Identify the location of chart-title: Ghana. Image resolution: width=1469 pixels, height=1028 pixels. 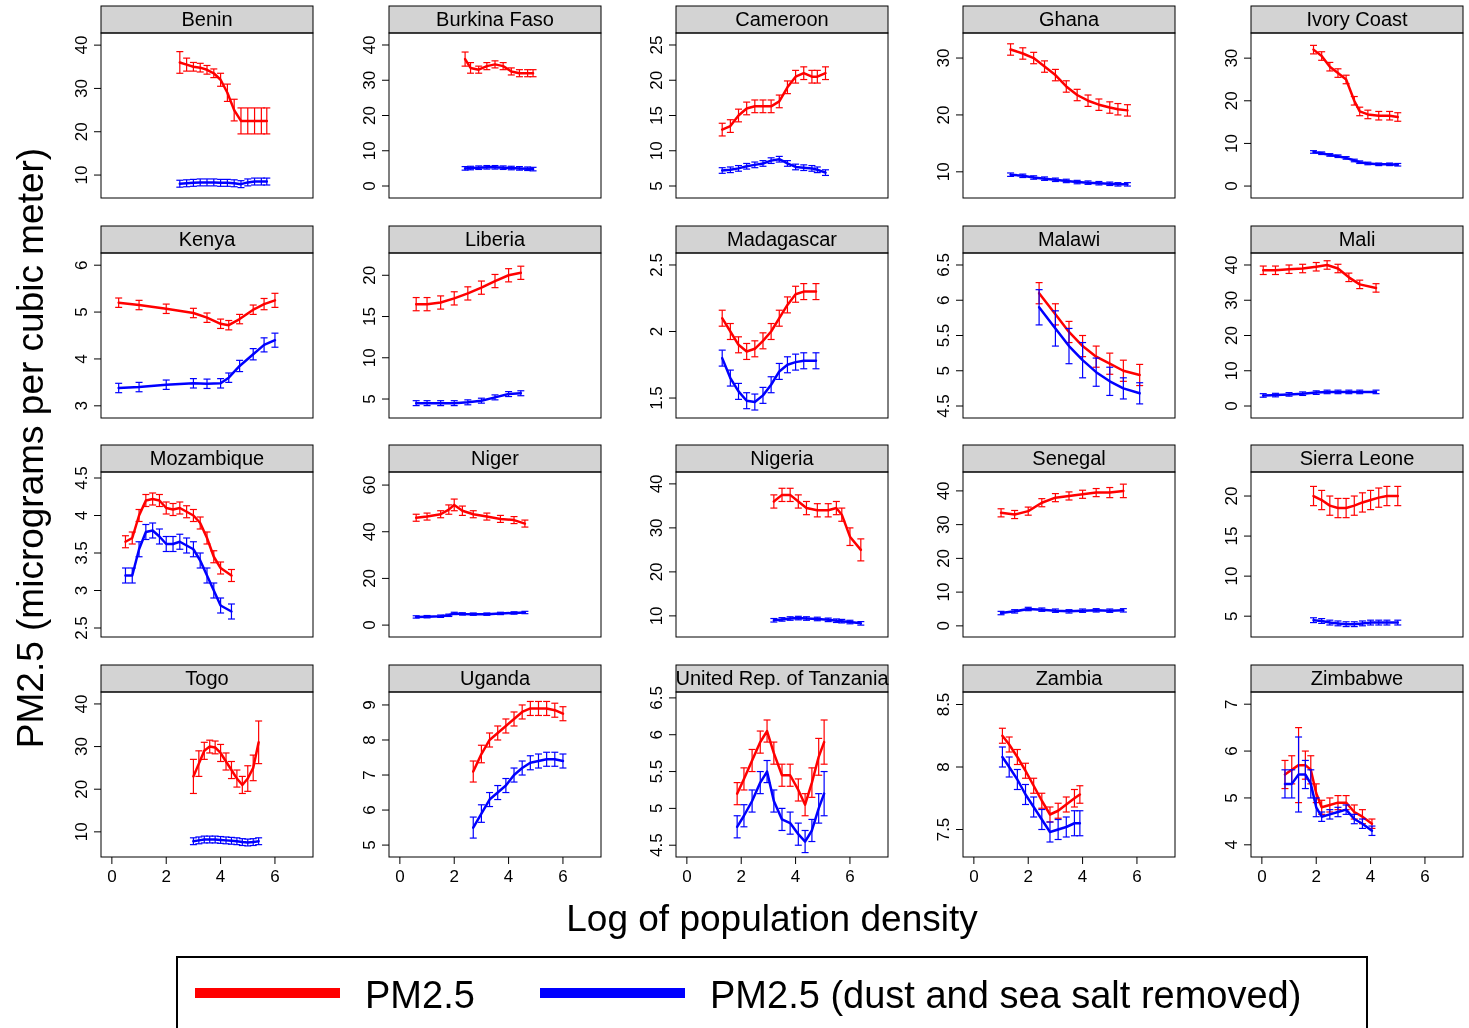
(1069, 19).